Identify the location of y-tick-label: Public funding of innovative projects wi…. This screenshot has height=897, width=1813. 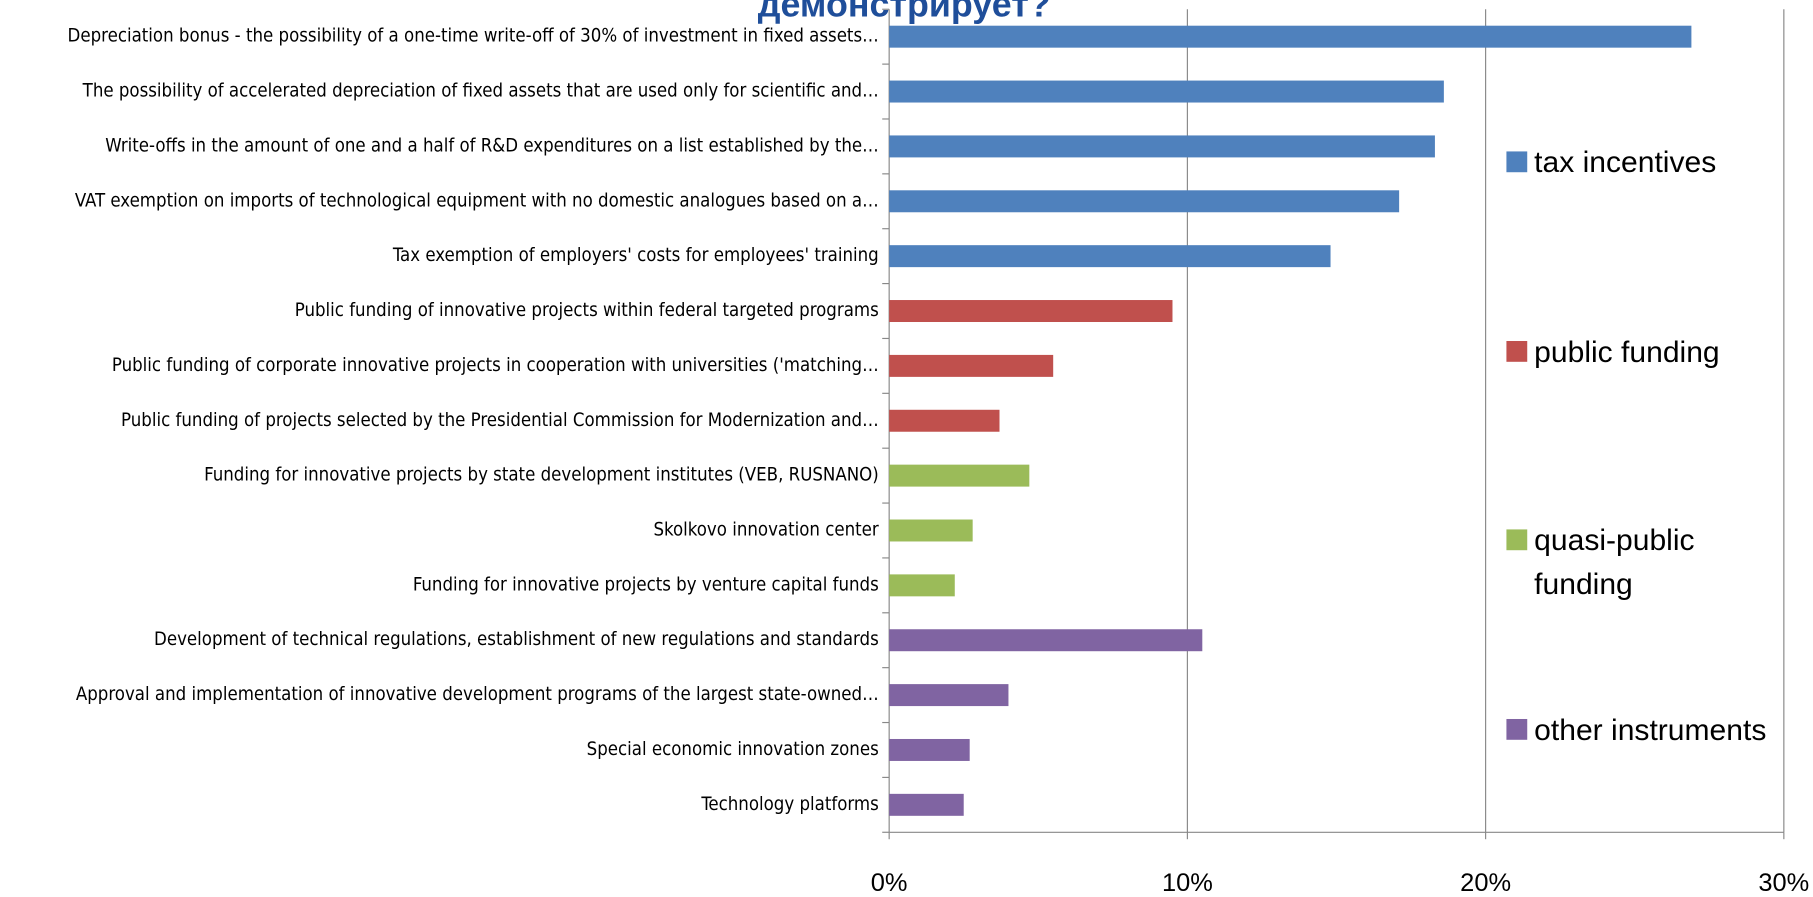
(587, 310).